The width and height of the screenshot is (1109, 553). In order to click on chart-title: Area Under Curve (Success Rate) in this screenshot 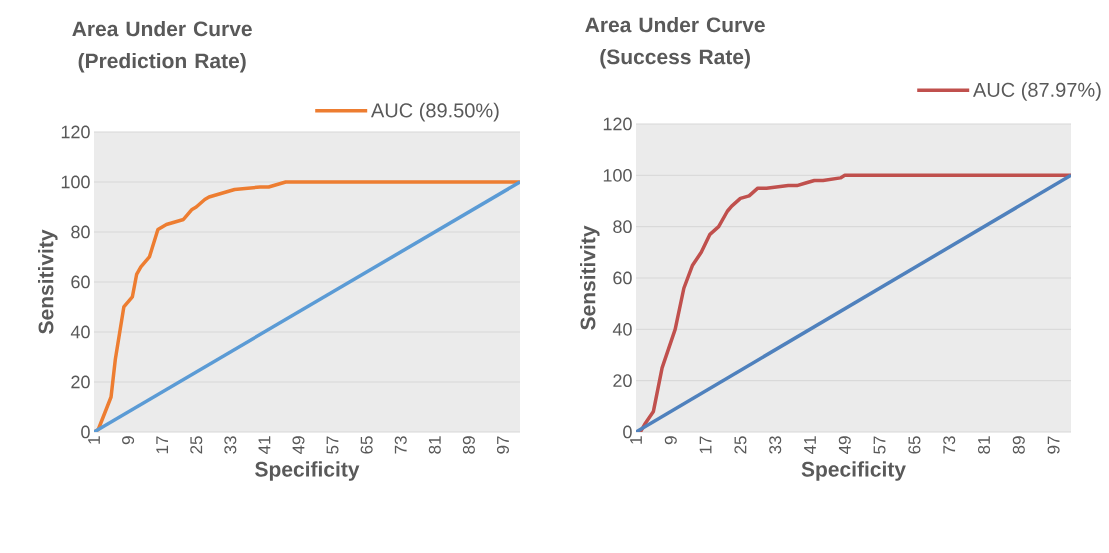, I will do `click(675, 42)`.